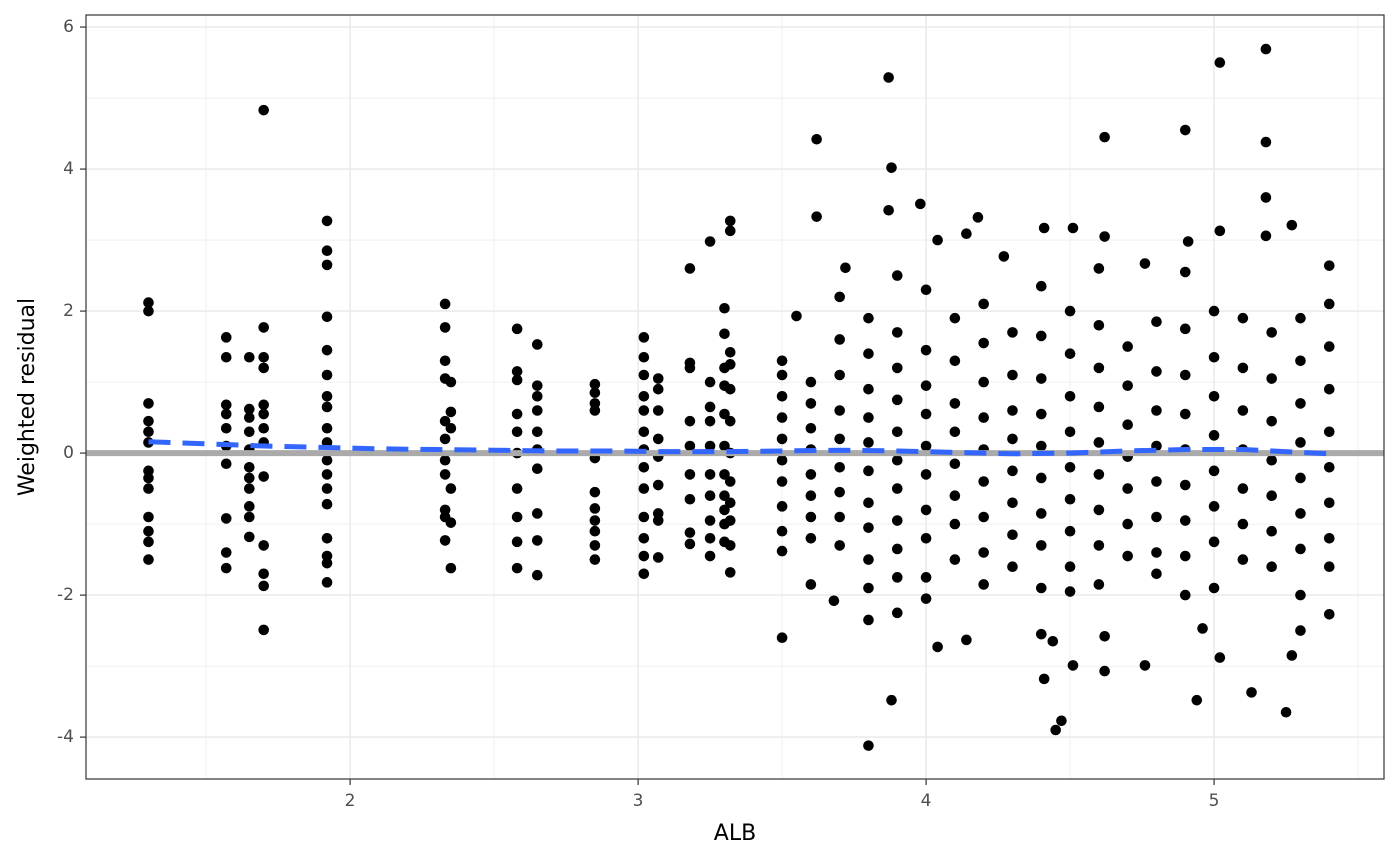 The height and width of the screenshot is (865, 1400). Describe the element at coordinates (65, 595) in the screenshot. I see `y-tick-label: -2` at that location.